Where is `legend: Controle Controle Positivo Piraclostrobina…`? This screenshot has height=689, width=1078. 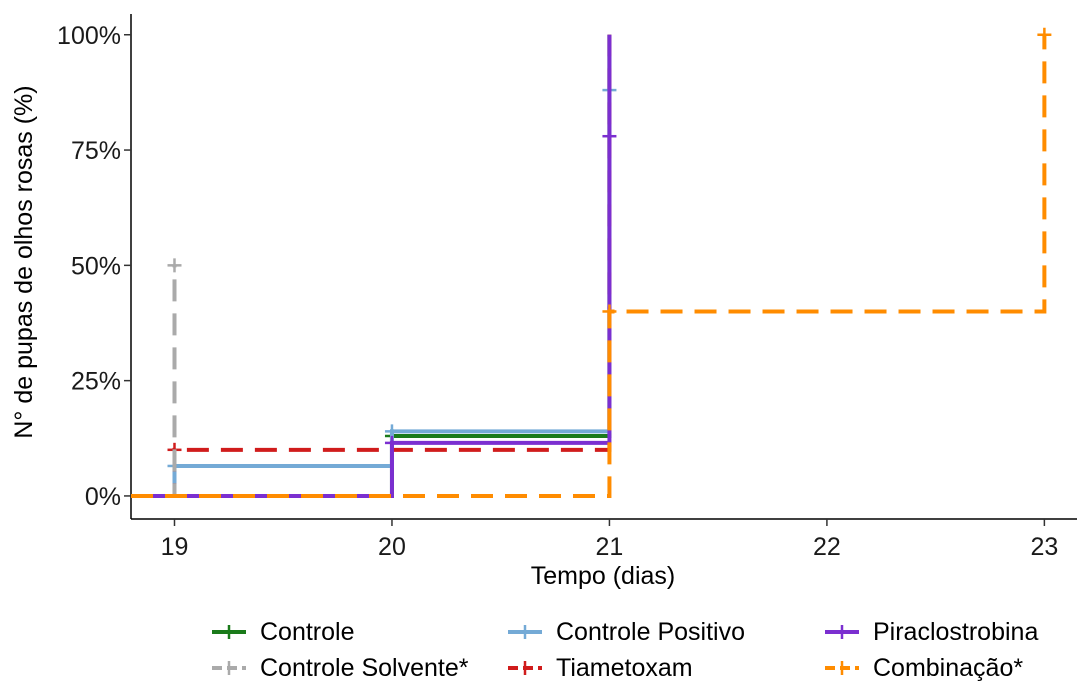
legend: Controle Controle Positivo Piraclostrobina… is located at coordinates (625, 650).